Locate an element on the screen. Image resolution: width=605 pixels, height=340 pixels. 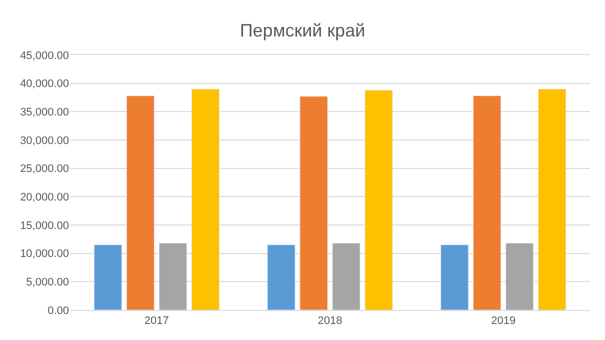
chart-title: Пермский край is located at coordinates (303, 30).